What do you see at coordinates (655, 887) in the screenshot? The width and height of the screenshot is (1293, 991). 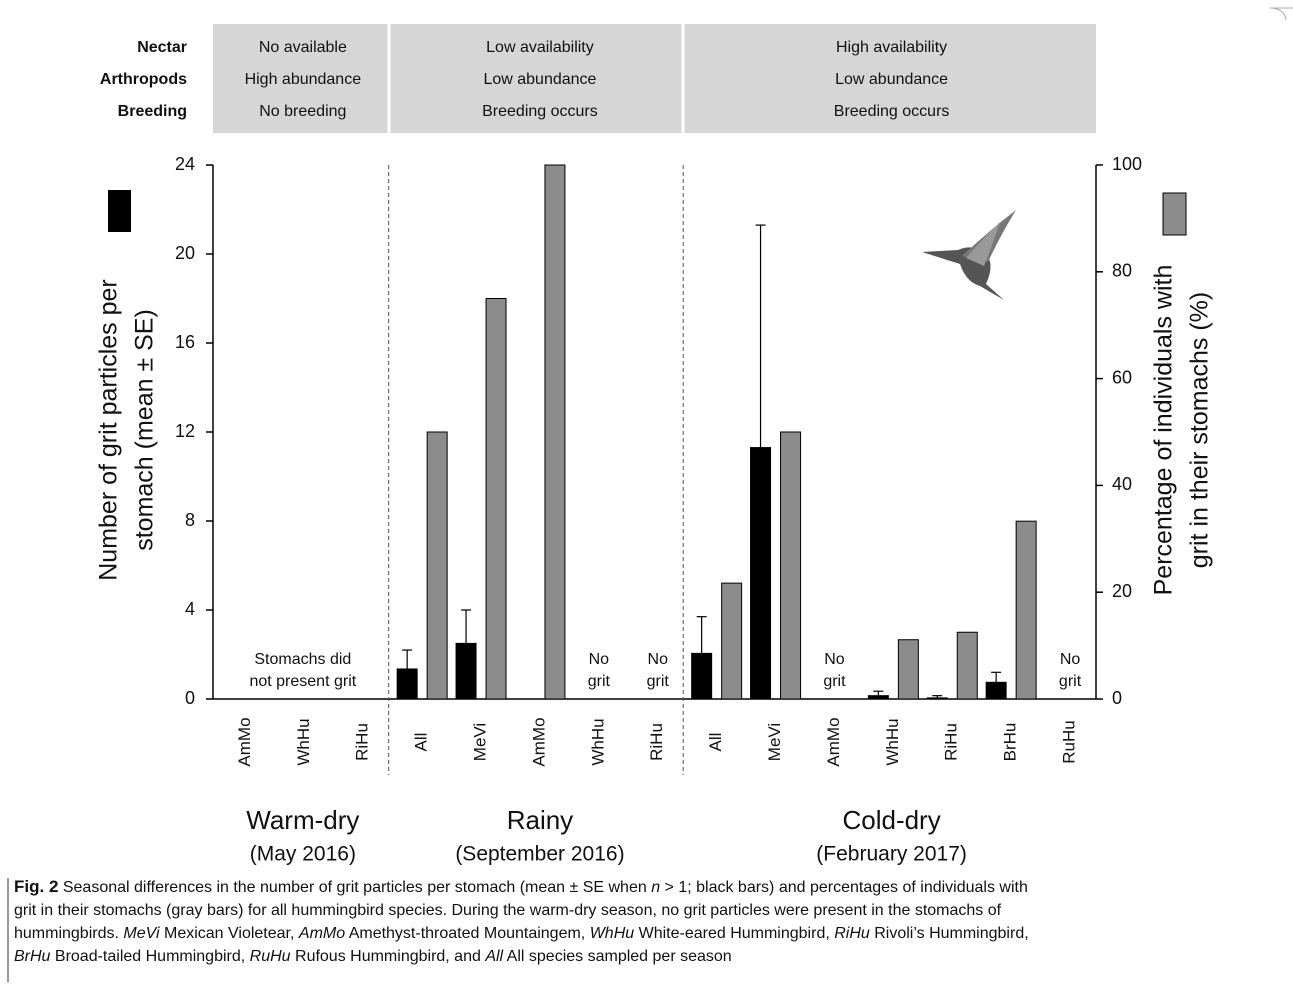 I see `caption-segment: n` at bounding box center [655, 887].